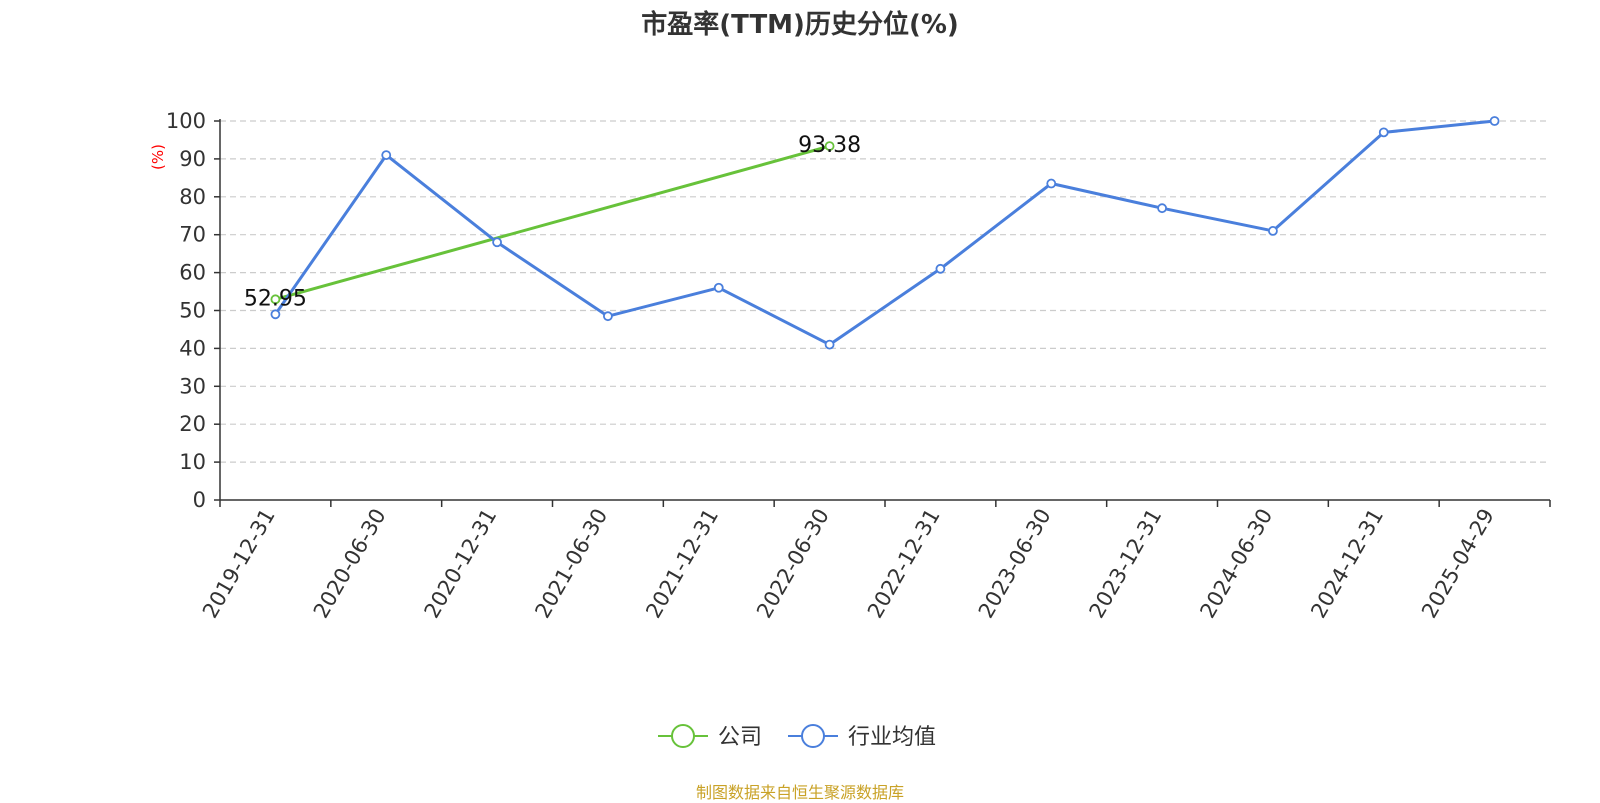 This screenshot has width=1600, height=803. What do you see at coordinates (192, 311) in the screenshot?
I see `y-tick-label: 50` at bounding box center [192, 311].